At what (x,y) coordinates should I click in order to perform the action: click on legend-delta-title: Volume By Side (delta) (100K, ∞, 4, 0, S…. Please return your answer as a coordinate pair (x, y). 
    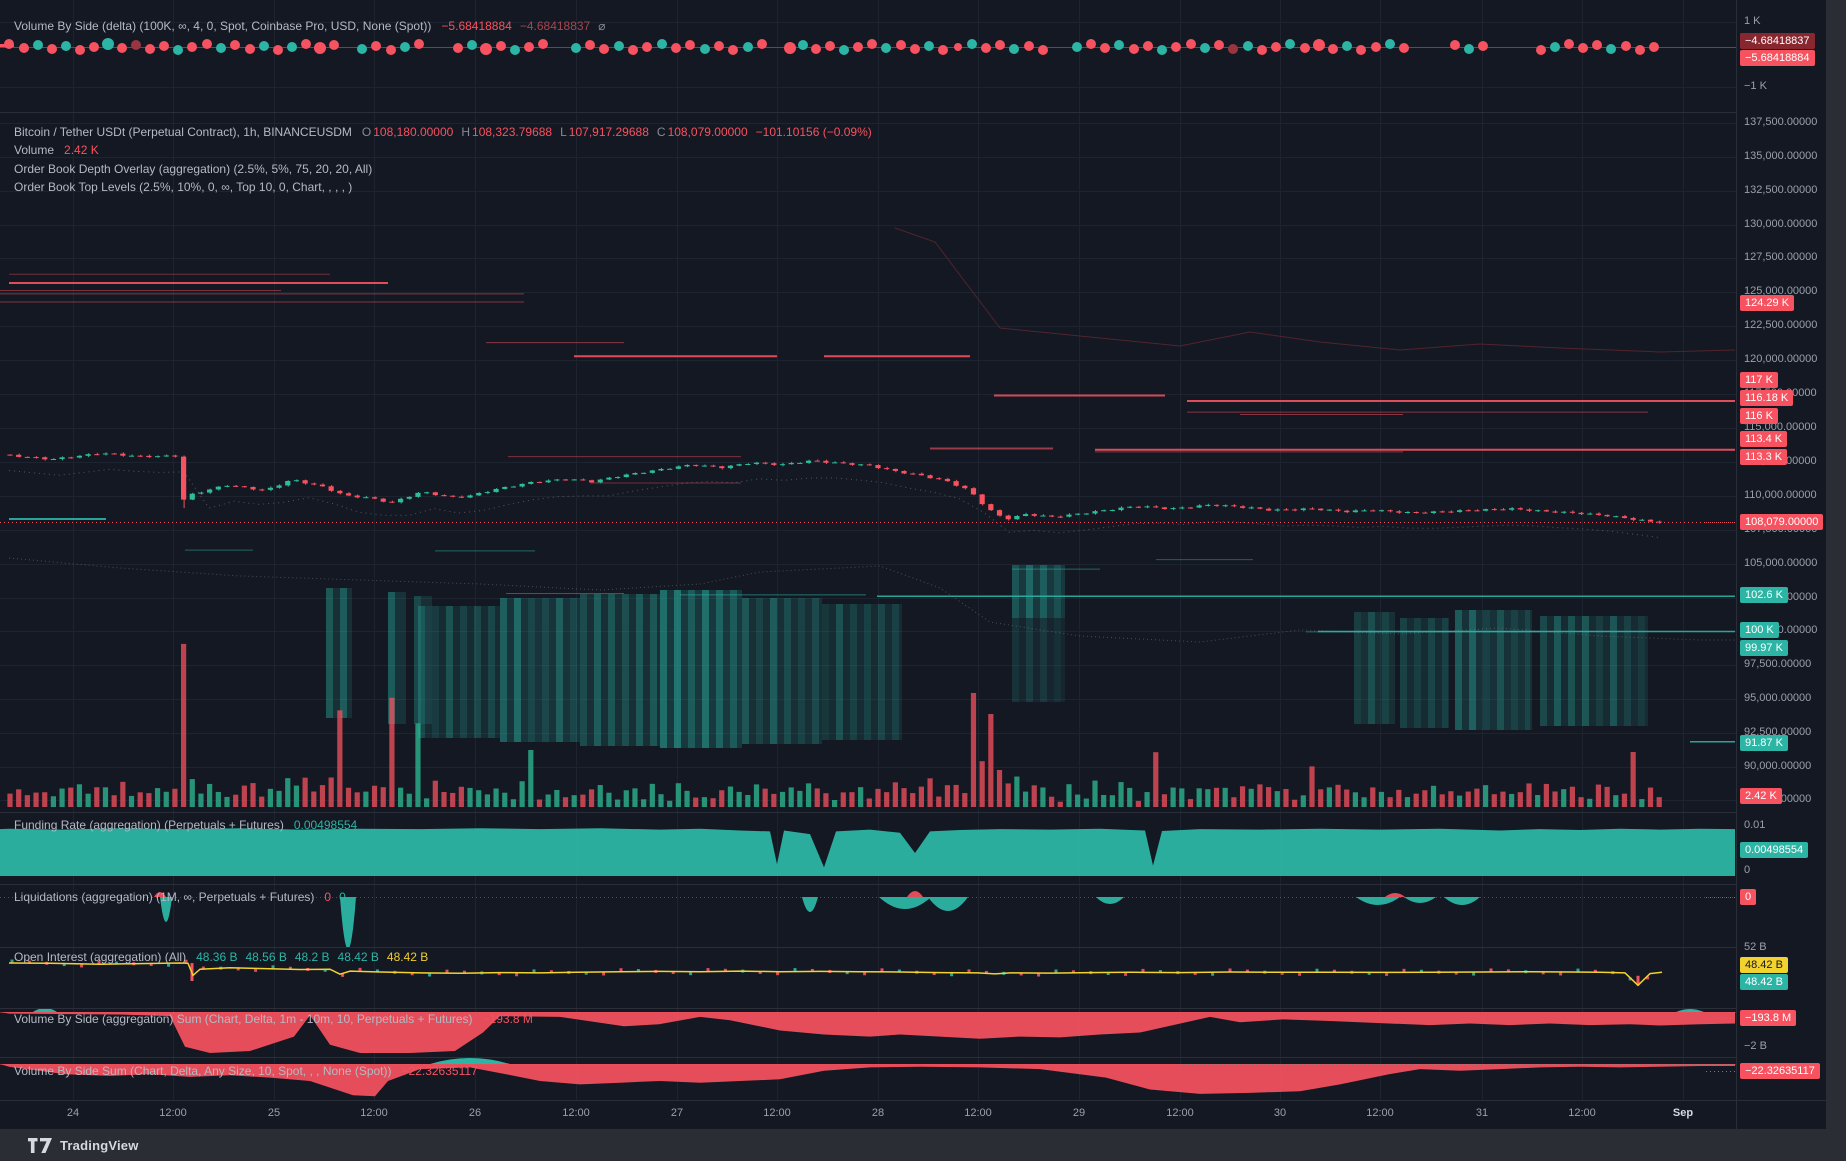
    Looking at the image, I should click on (223, 26).